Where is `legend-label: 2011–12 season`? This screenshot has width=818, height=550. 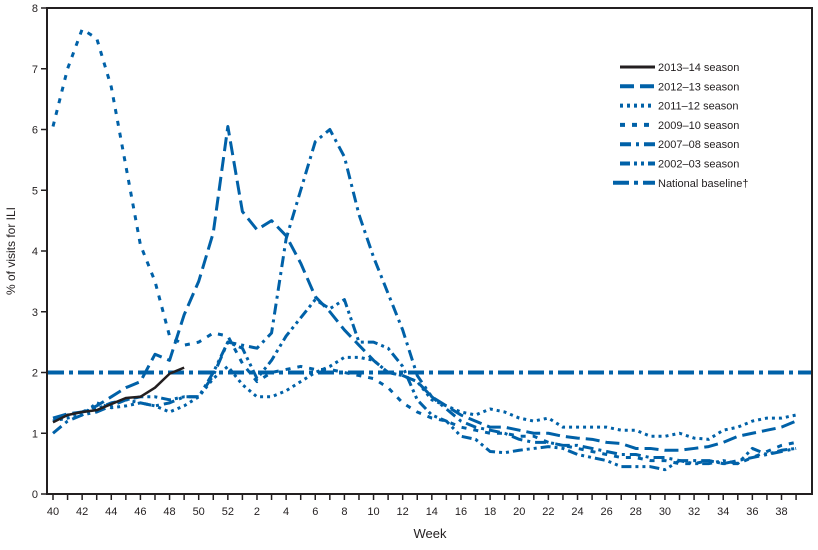
legend-label: 2011–12 season is located at coordinates (698, 107).